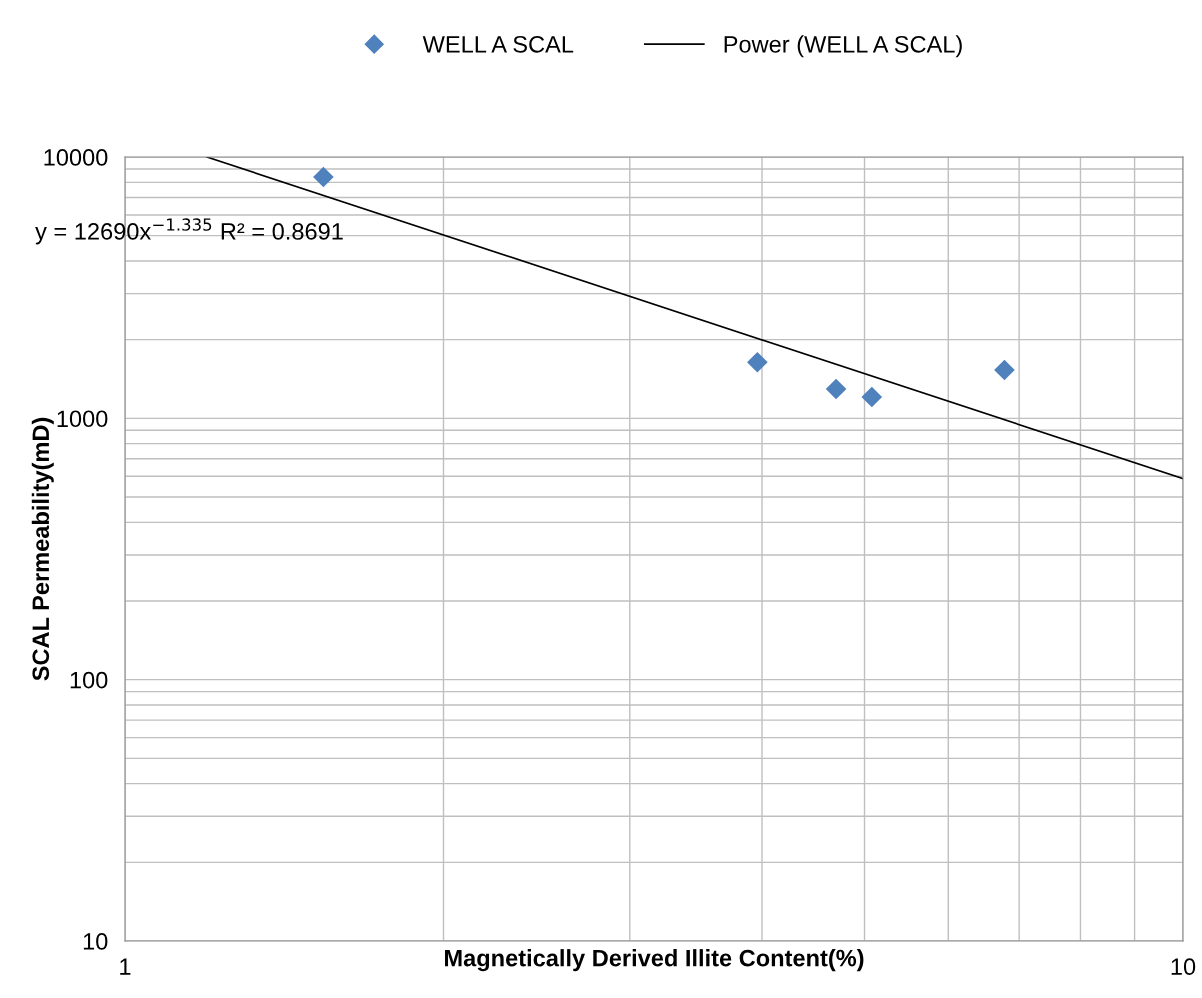 This screenshot has width=1202, height=998. What do you see at coordinates (82, 419) in the screenshot?
I see `y-tick-label: 1000` at bounding box center [82, 419].